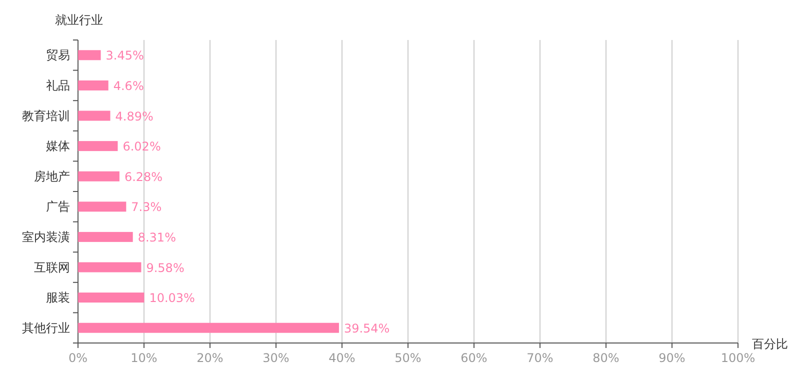  What do you see at coordinates (738, 358) in the screenshot?
I see `x-tick-label: 100%` at bounding box center [738, 358].